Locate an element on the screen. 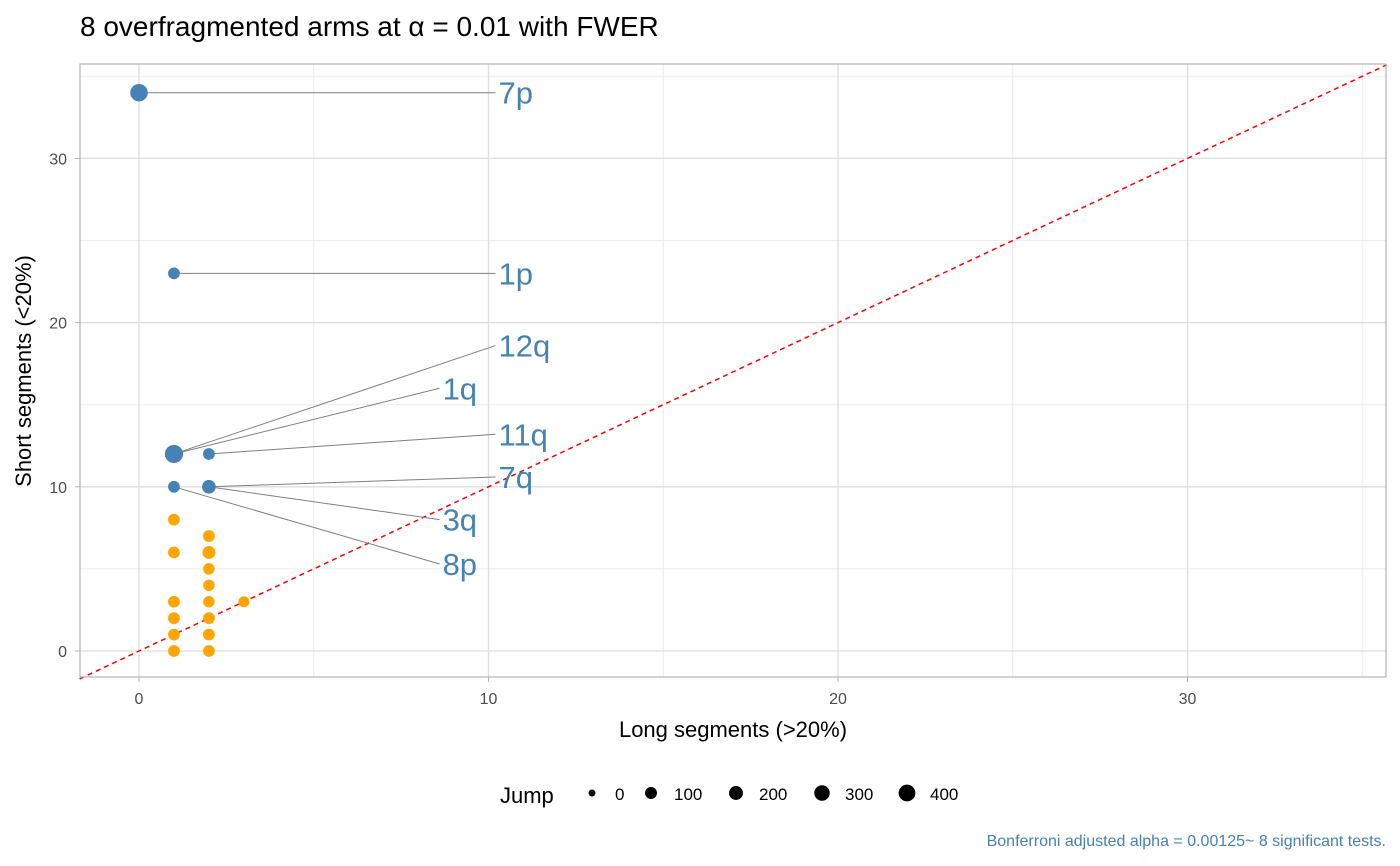 Image resolution: width=1400 pixels, height=866 pixels. legend-label: 0 is located at coordinates (619, 794).